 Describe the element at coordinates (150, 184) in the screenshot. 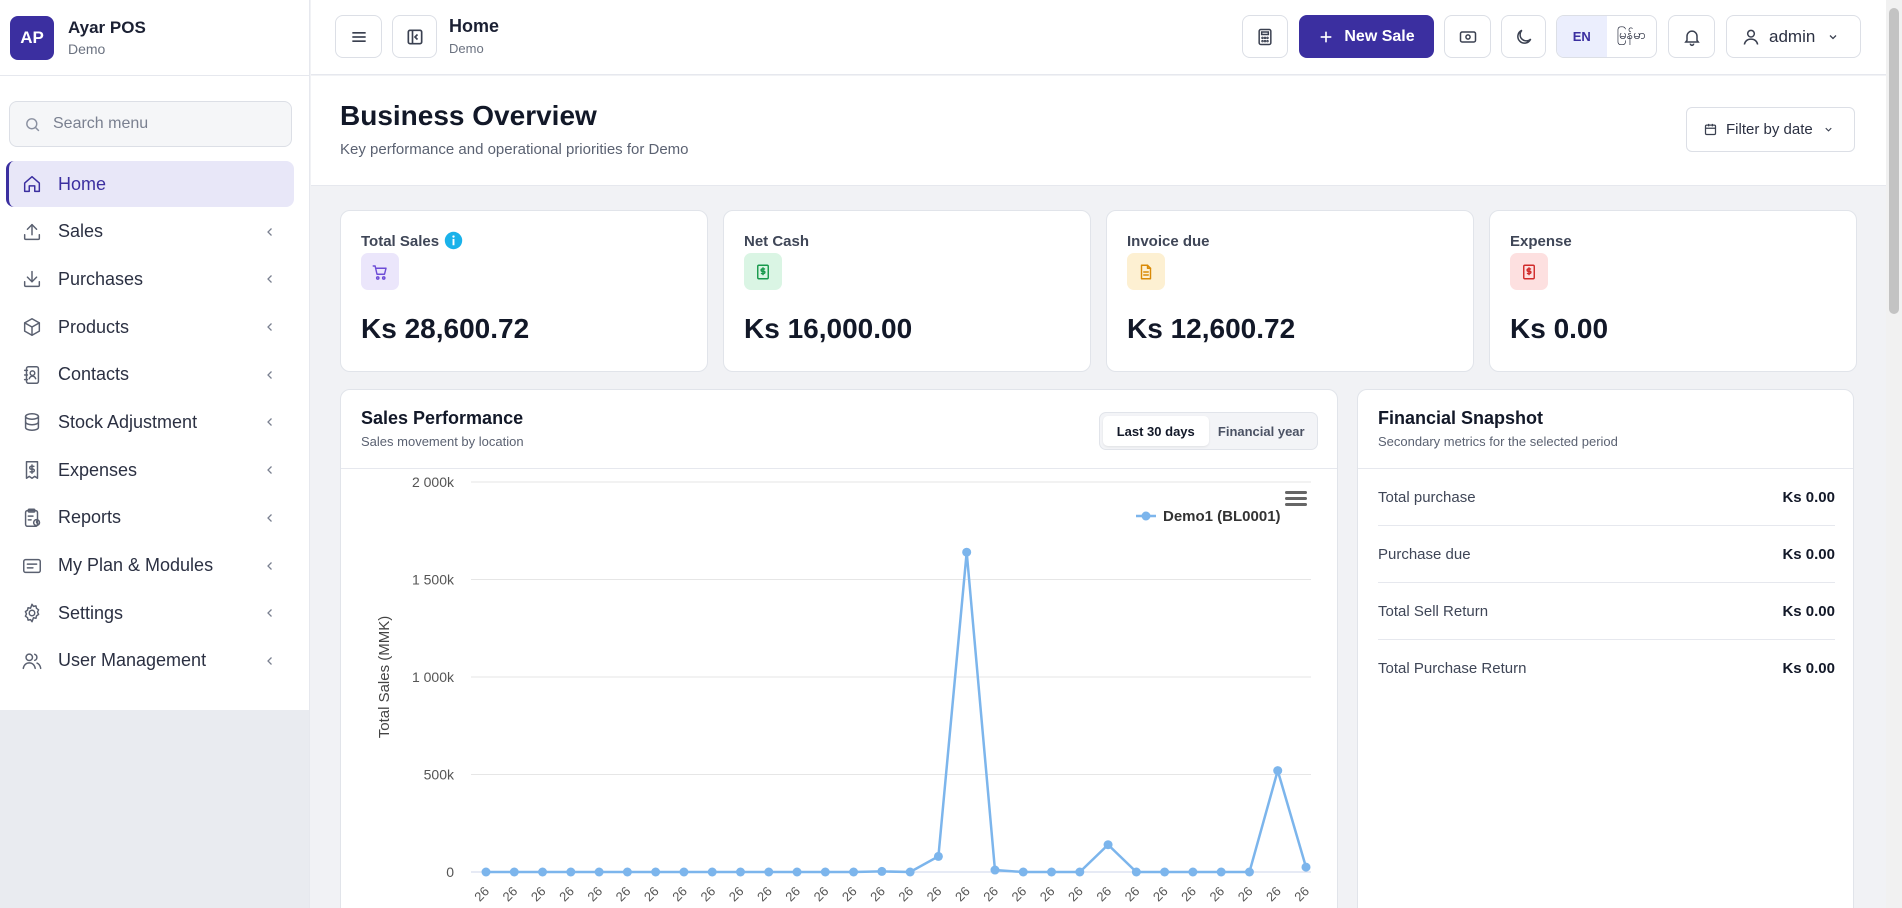

I see `sidebar-item-home: Home` at that location.